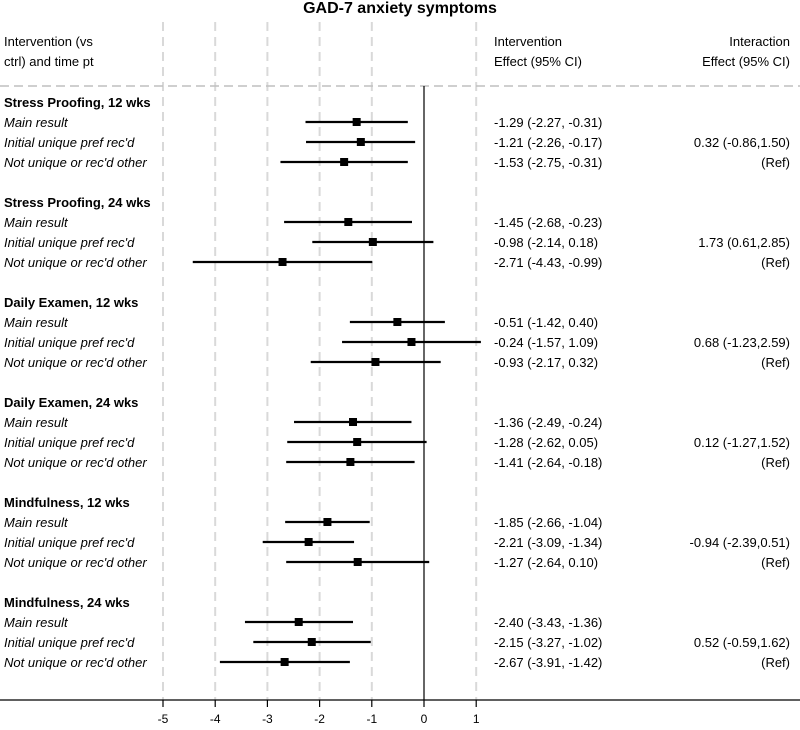  What do you see at coordinates (548, 262) in the screenshot?
I see `effect-value: -2.71 (-4.43, -0.99)` at bounding box center [548, 262].